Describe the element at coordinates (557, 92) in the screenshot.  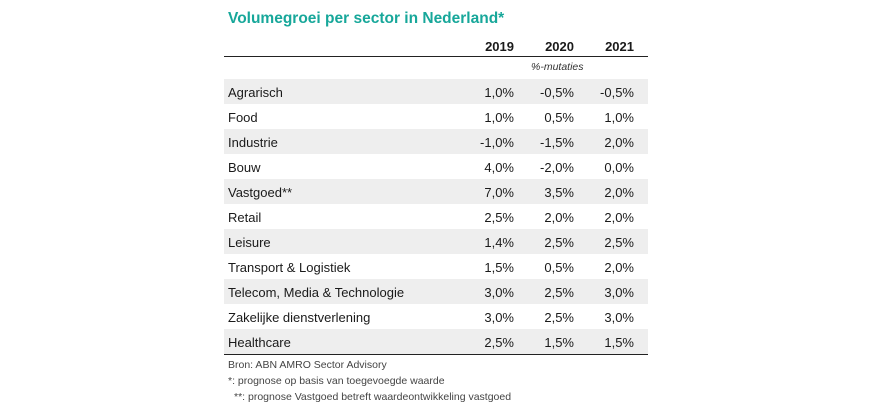
I see `value-cell-2020: -0,5%` at that location.